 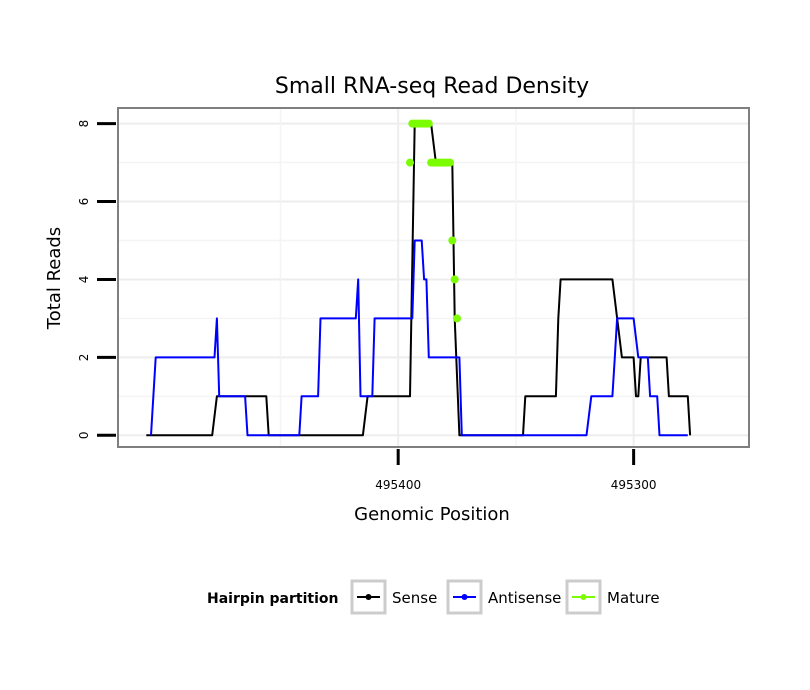 I want to click on chart-title: Small RNA-seq Read Density, so click(x=432, y=86).